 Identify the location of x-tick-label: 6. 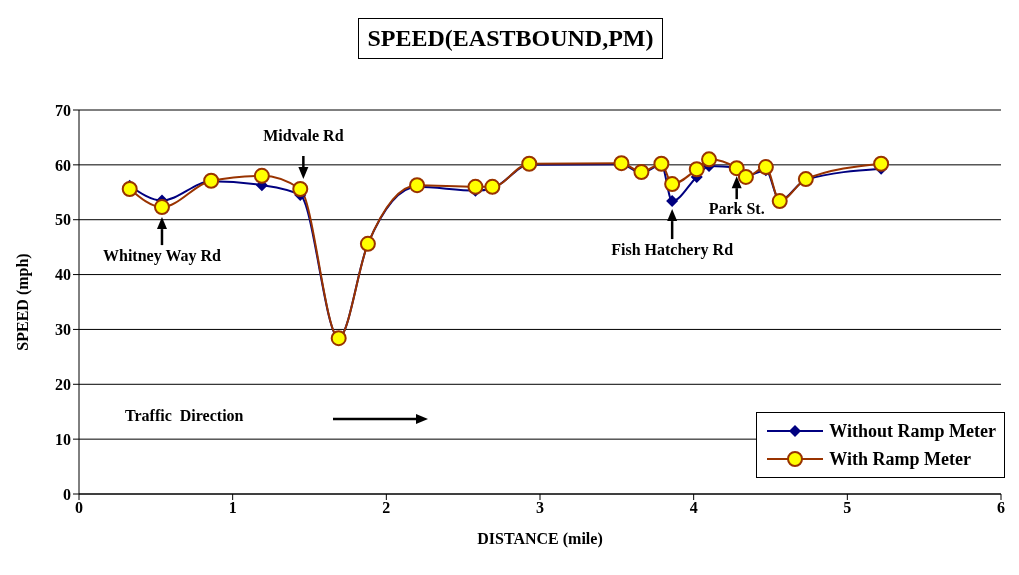
(1001, 508).